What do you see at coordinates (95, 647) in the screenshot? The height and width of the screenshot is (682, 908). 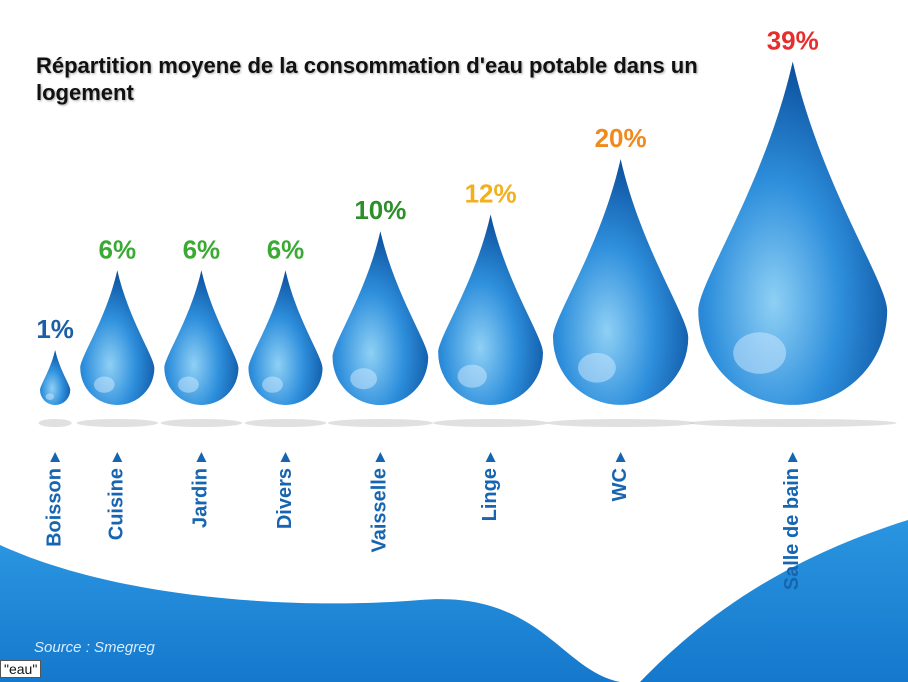 I see `source: Source : Smegreg` at bounding box center [95, 647].